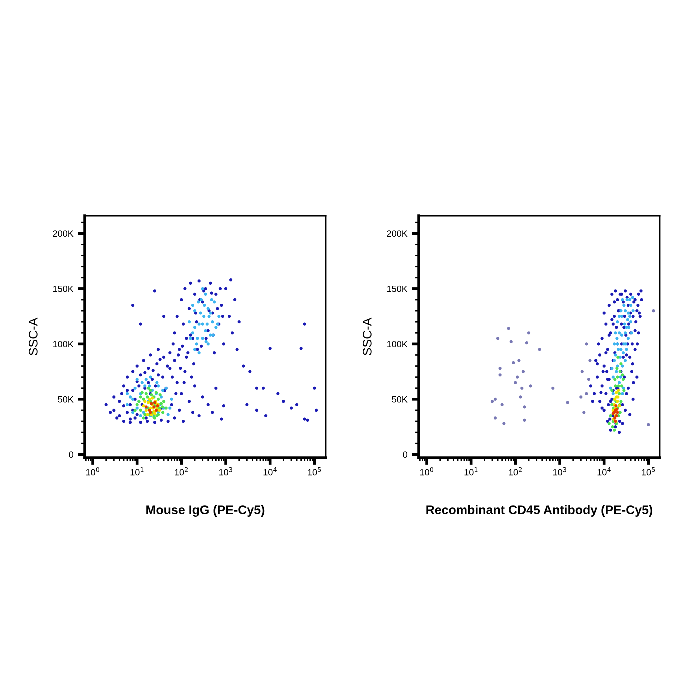 This screenshot has width=700, height=700. Describe the element at coordinates (539, 511) in the screenshot. I see `x-axis-title: Recombinant CD45 Antibody (PE-Cy5)` at that location.